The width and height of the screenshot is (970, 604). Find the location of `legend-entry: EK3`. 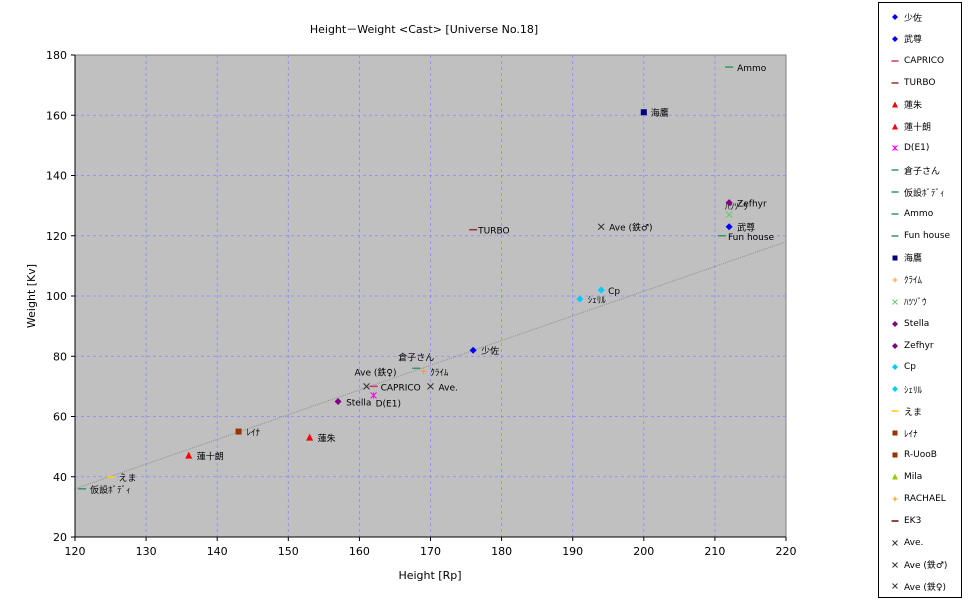

legend-entry: EK3 is located at coordinates (906, 521).